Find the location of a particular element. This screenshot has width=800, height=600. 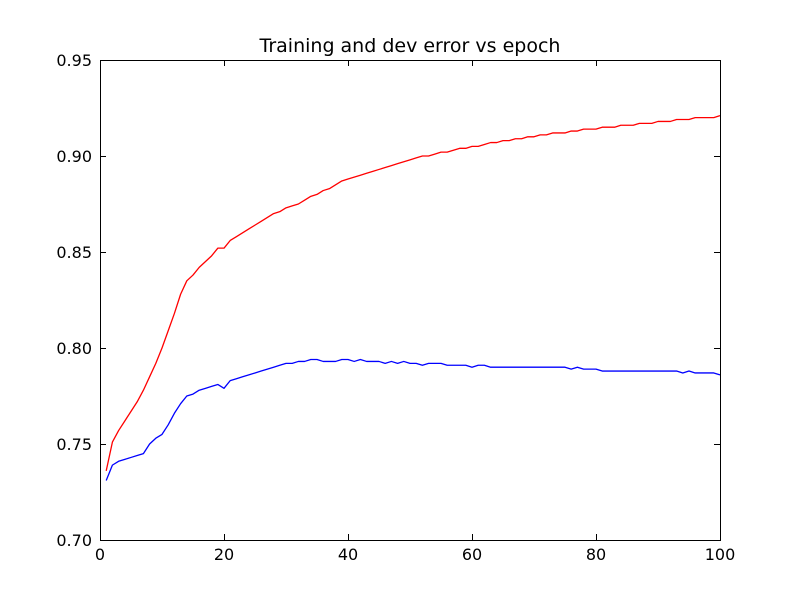

x-tick-label: 0 is located at coordinates (100, 554).